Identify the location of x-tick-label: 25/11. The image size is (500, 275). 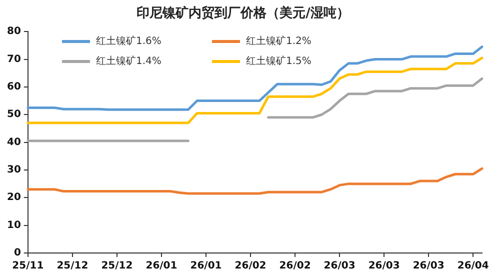
(28, 266).